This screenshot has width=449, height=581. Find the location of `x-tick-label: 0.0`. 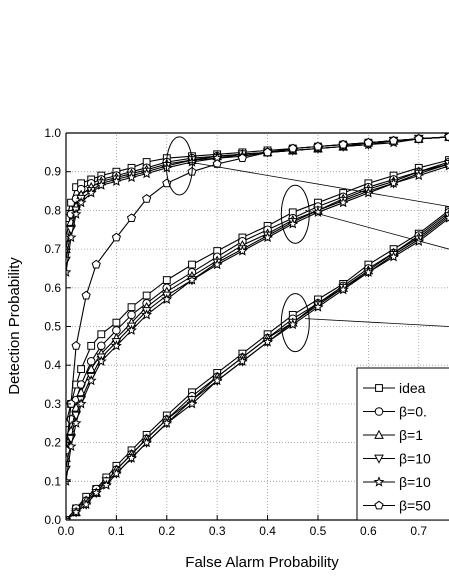

x-tick-label: 0.0 is located at coordinates (66, 531).